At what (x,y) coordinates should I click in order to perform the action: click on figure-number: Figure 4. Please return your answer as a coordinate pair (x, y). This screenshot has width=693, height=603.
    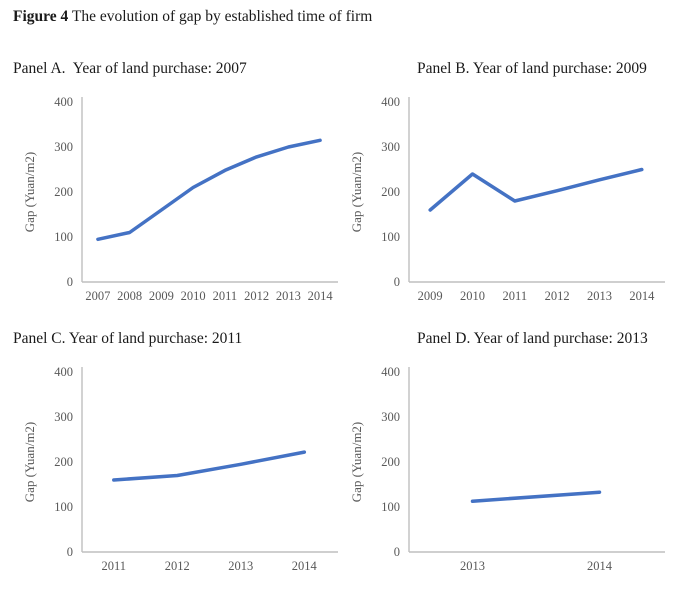
    Looking at the image, I should click on (41, 16).